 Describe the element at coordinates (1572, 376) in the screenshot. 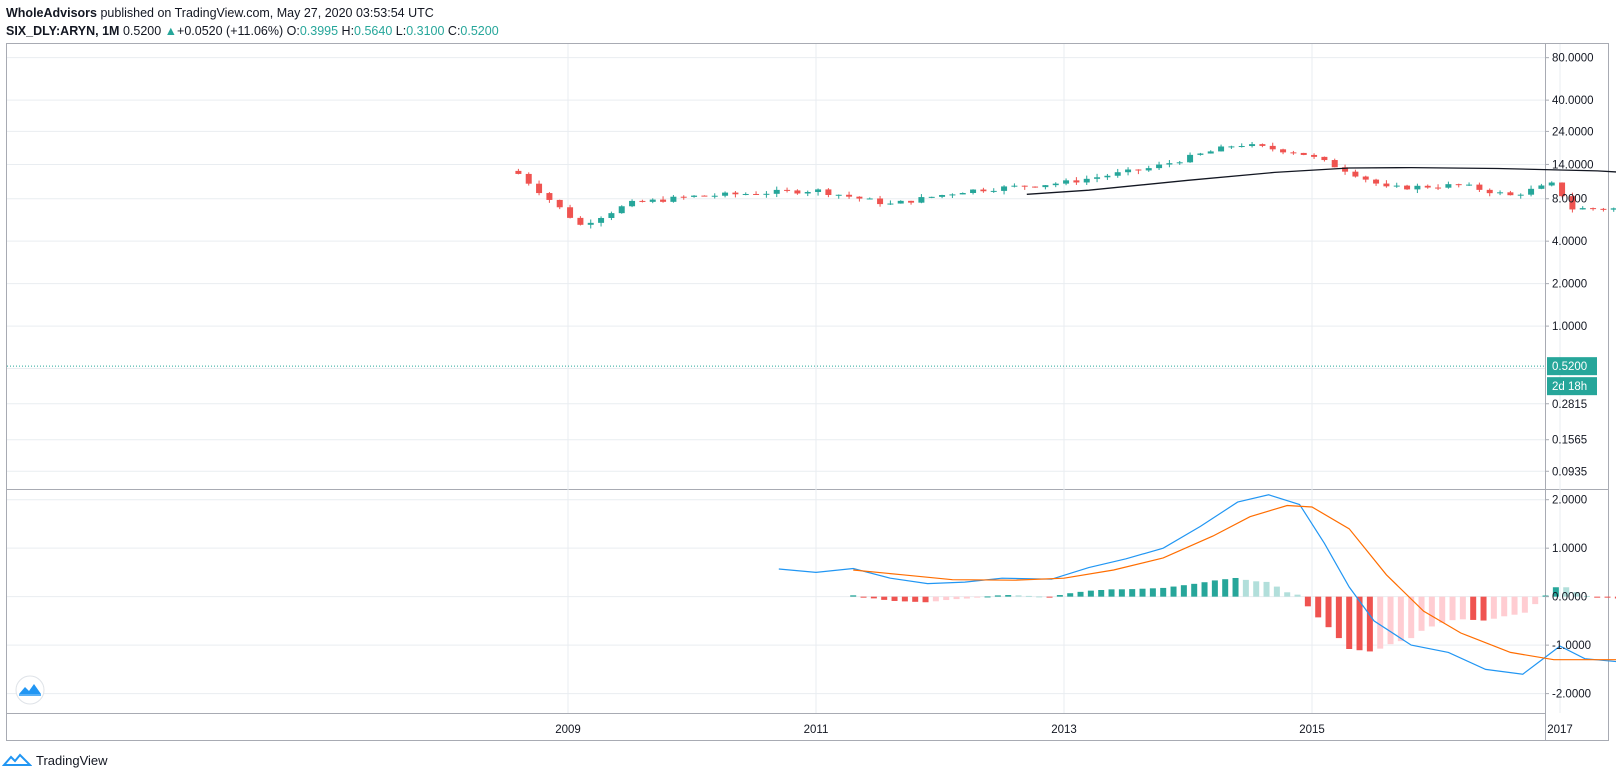

I see `price-badges: 0.5200 2d 18h` at that location.